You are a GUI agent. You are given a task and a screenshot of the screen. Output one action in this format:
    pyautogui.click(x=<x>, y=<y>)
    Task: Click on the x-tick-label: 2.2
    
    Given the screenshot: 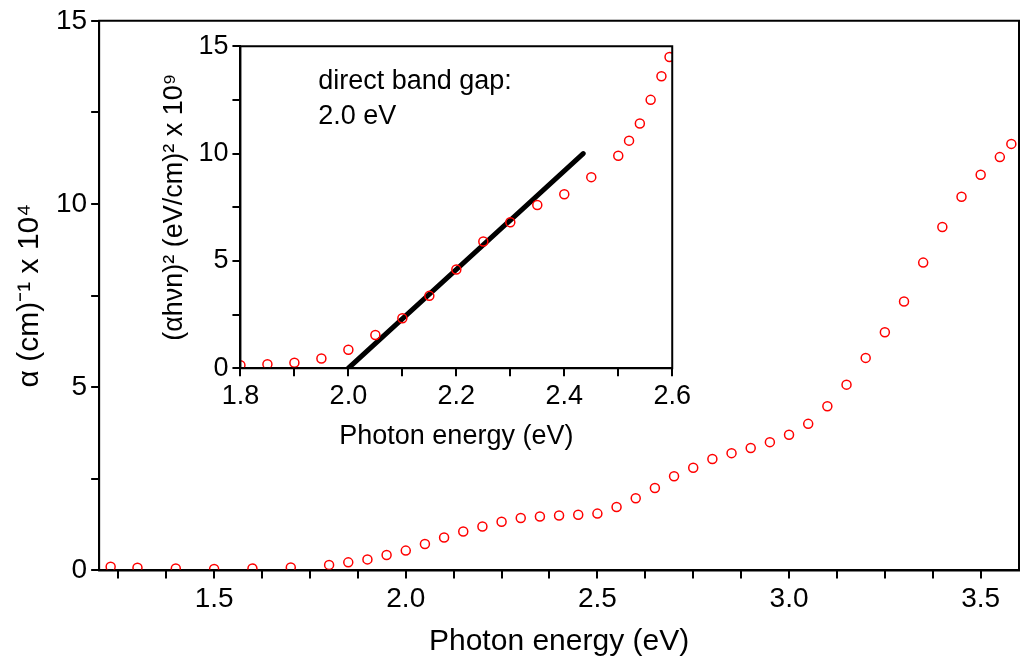 What is the action you would take?
    pyautogui.click(x=456, y=394)
    